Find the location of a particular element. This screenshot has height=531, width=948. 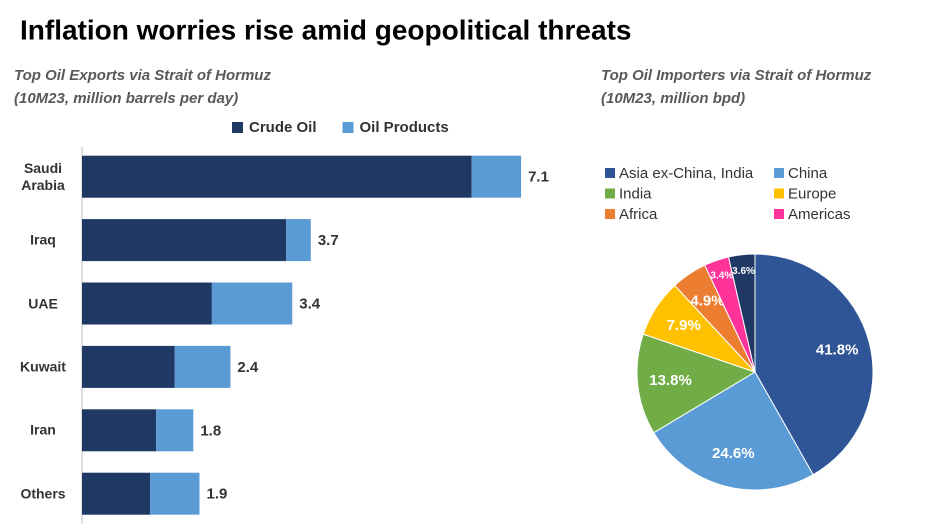

y-tick-label: Saudi Arabia is located at coordinates (43, 176).